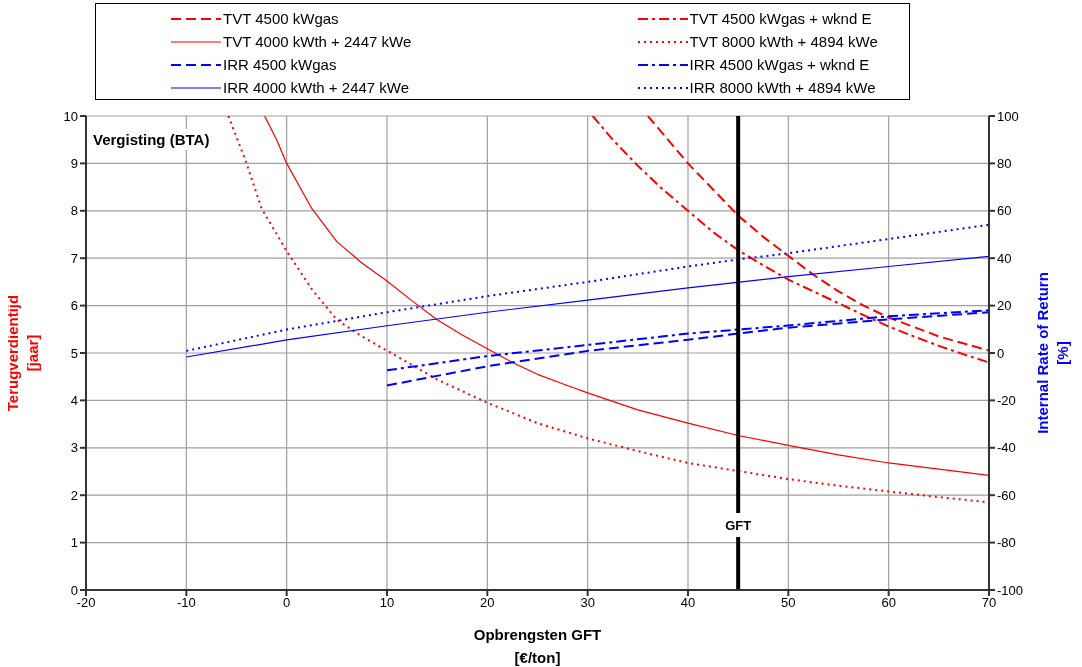  Describe the element at coordinates (1004, 306) in the screenshot. I see `y2-tick-label: 20` at that location.